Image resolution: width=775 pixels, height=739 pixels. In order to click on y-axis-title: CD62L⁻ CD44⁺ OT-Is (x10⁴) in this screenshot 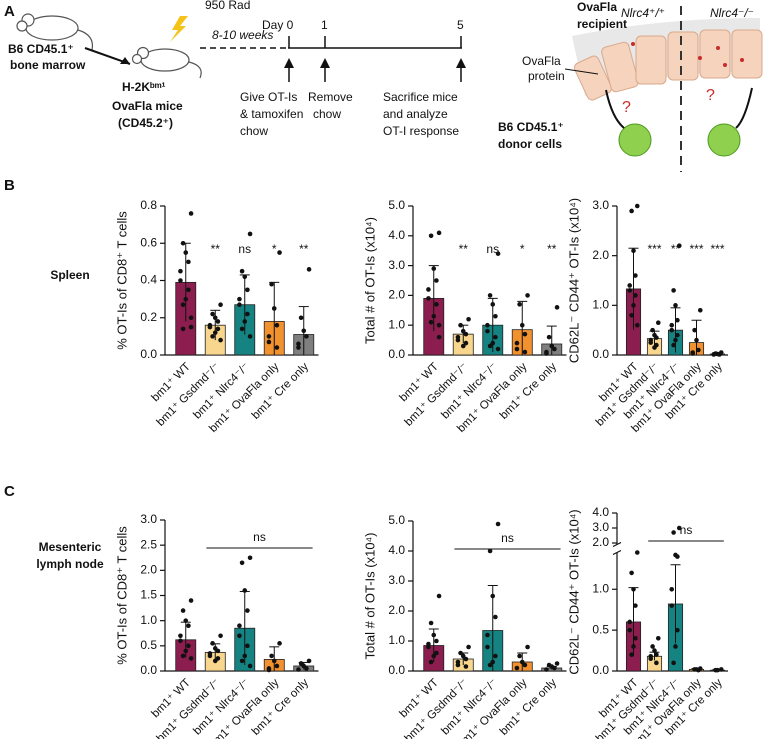, I will do `click(573, 280)`.